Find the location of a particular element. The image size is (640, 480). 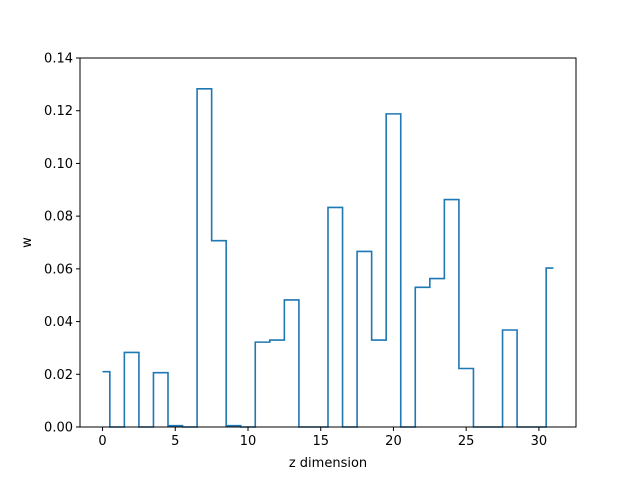

y-axis: 0.00 0.02 0.04 0.06 0.08 0.10 0.12 0.14 is located at coordinates (62, 244).